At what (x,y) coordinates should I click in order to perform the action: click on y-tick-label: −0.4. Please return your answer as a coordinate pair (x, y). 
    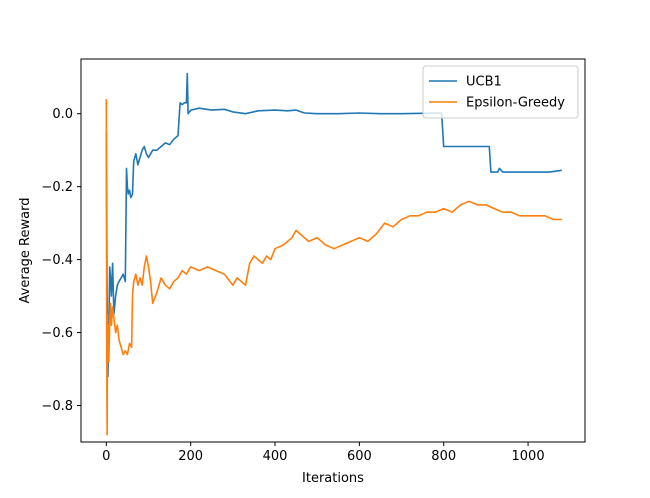
    Looking at the image, I should click on (57, 260).